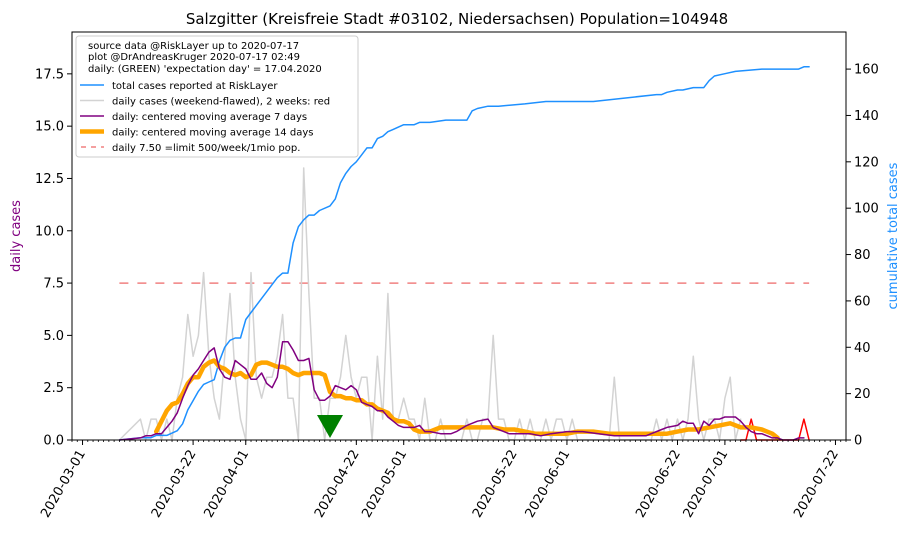  What do you see at coordinates (337, 484) in the screenshot?
I see `x-tick-label: 2020-04-22` at bounding box center [337, 484].